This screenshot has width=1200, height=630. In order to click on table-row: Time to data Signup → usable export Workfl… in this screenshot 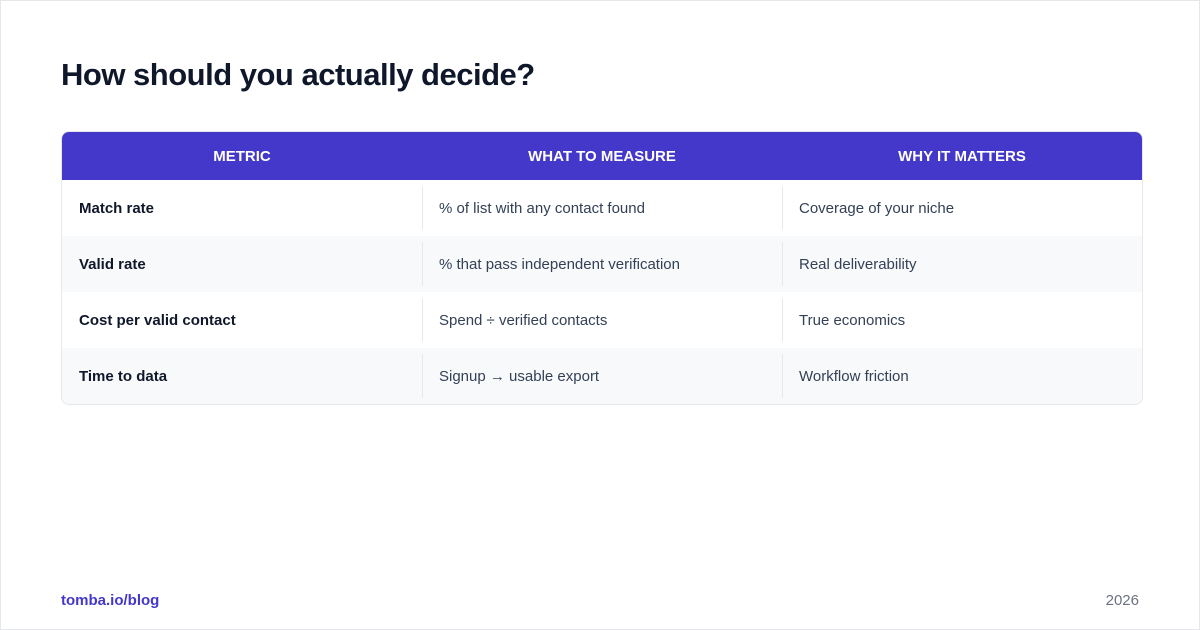, I will do `click(602, 376)`.